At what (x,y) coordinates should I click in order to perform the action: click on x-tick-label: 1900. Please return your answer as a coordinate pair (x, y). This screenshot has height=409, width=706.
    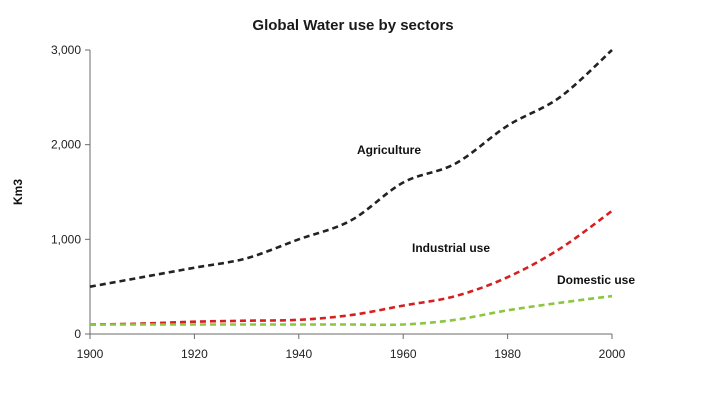
    Looking at the image, I should click on (90, 354).